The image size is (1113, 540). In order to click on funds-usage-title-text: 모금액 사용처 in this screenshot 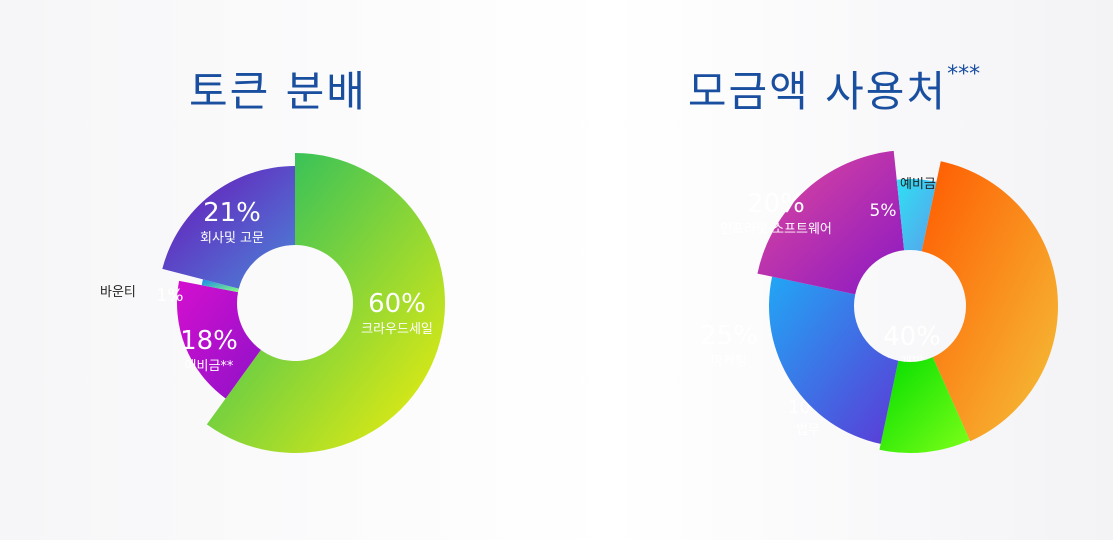, I will do `click(817, 91)`.